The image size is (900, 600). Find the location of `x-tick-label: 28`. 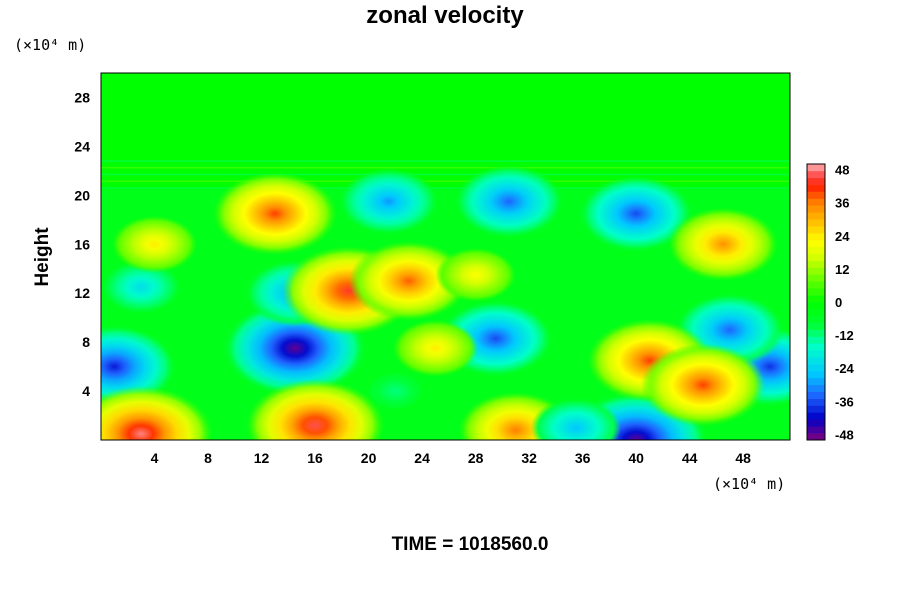

x-tick-label: 28 is located at coordinates (476, 458).